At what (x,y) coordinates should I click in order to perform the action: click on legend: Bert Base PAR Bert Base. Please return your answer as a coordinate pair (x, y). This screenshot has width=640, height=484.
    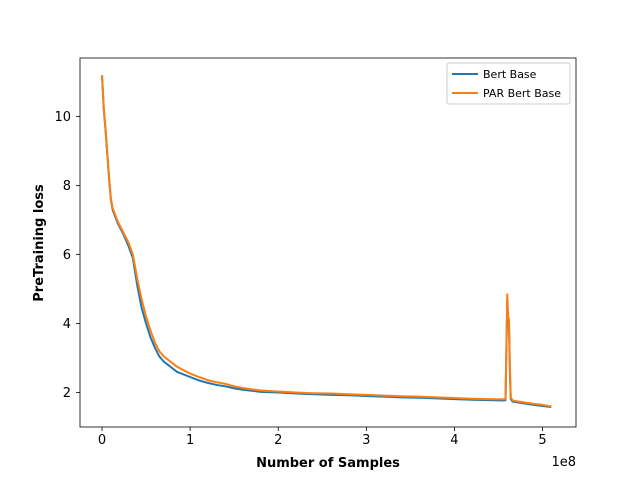
    Looking at the image, I should click on (508, 83).